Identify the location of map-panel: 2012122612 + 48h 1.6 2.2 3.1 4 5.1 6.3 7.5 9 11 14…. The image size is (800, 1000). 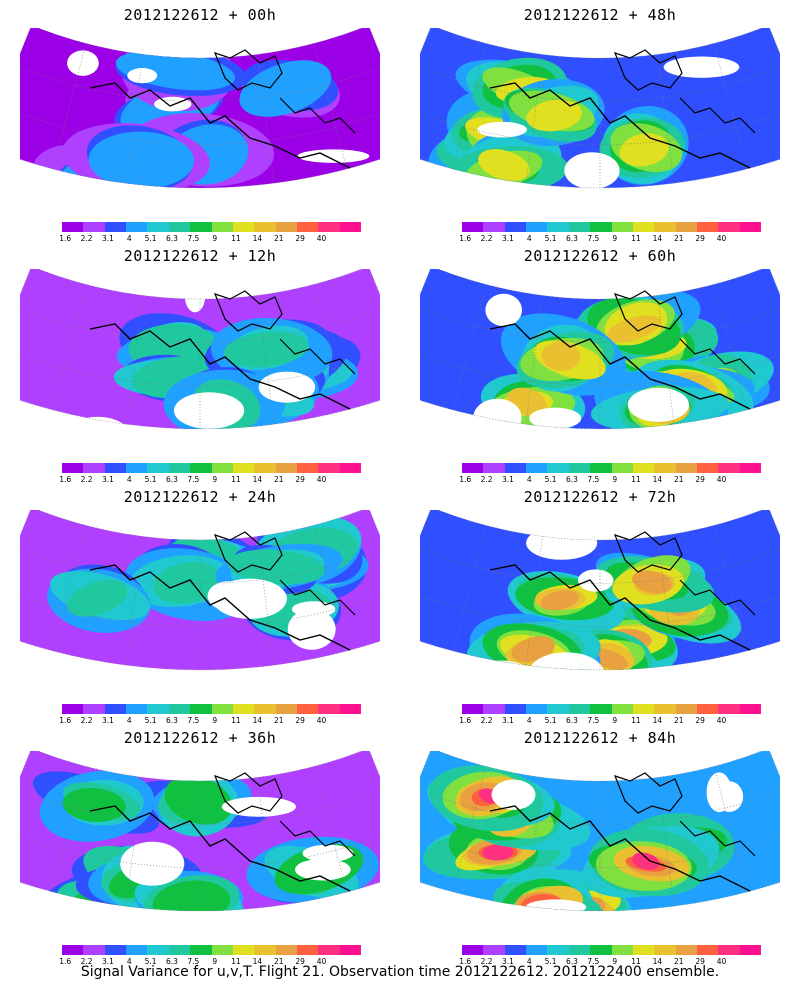
(600, 121).